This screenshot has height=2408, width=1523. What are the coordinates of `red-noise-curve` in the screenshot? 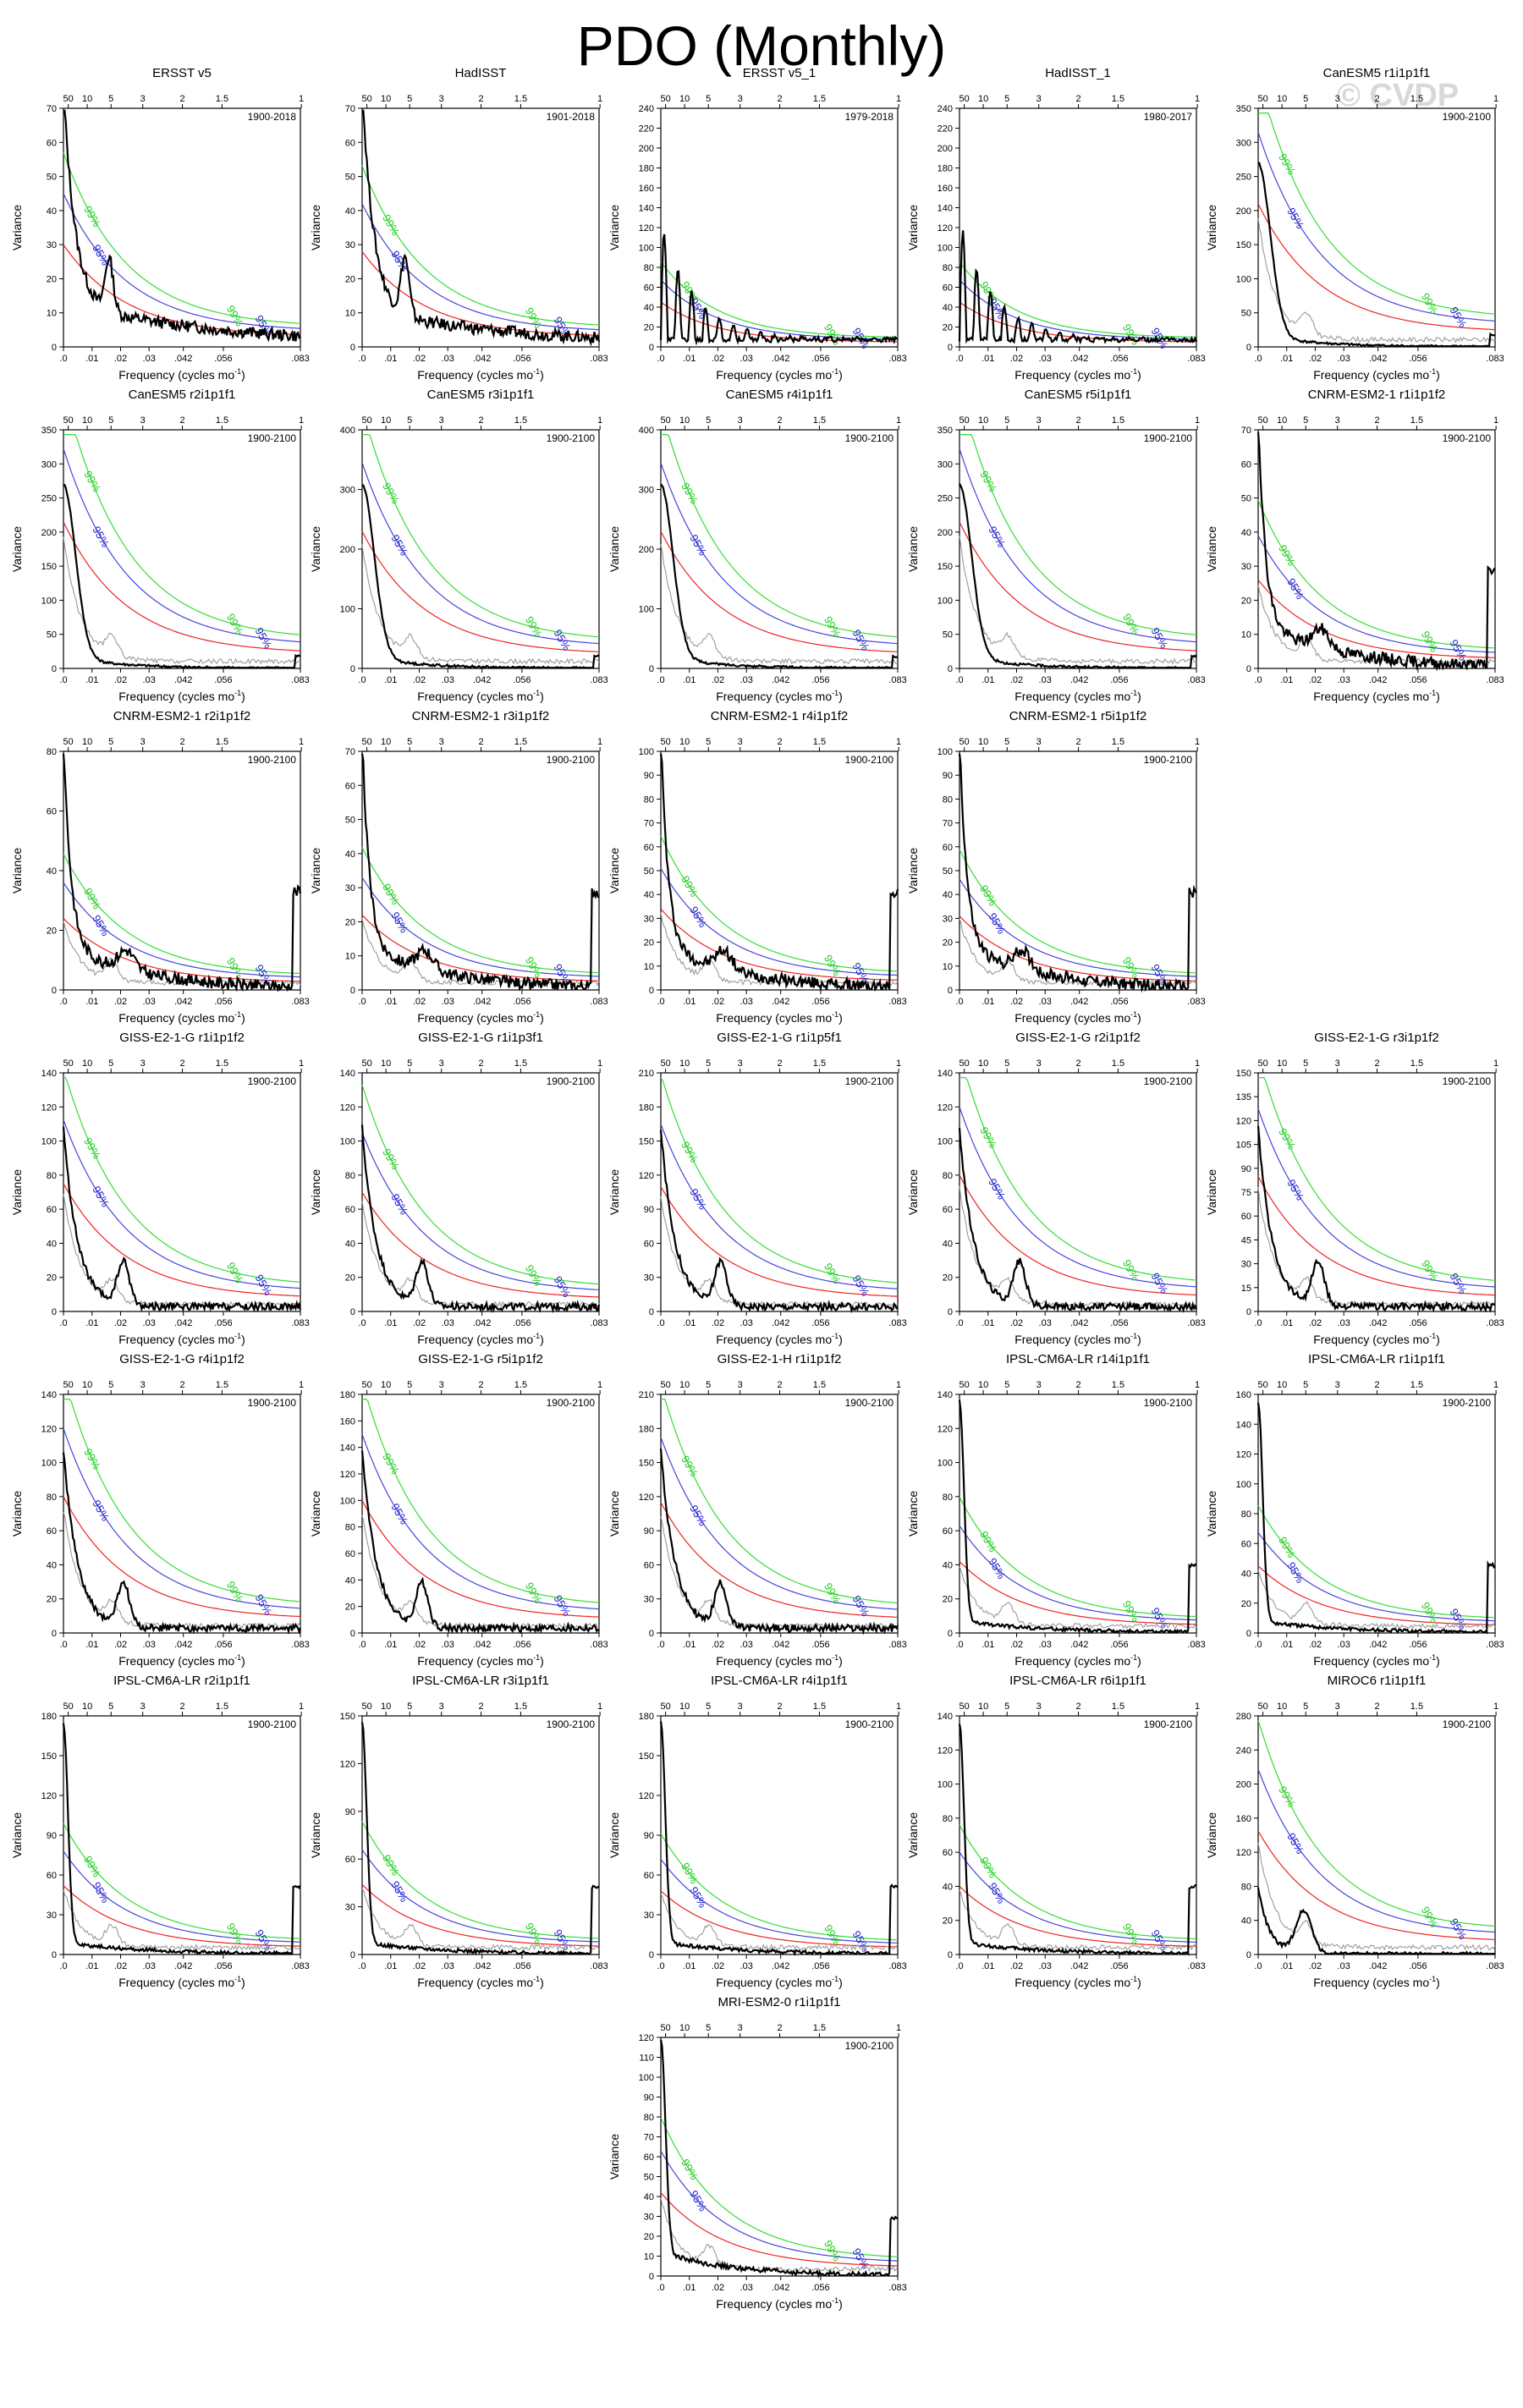 It's located at (1377, 1235).